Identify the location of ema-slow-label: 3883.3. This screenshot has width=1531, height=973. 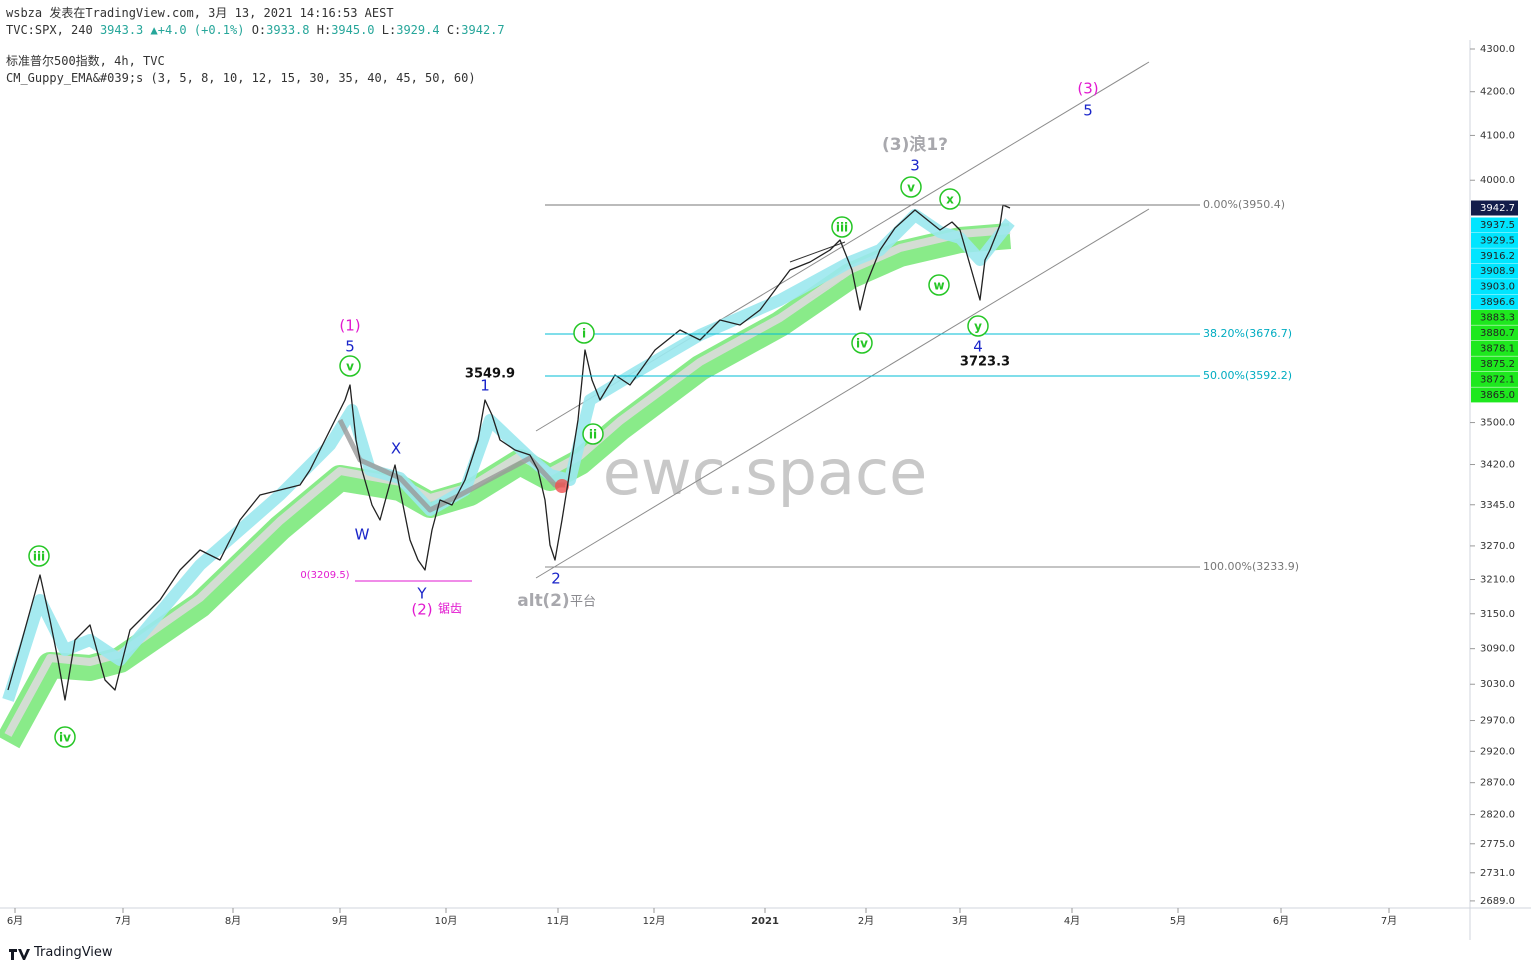
(1497, 317).